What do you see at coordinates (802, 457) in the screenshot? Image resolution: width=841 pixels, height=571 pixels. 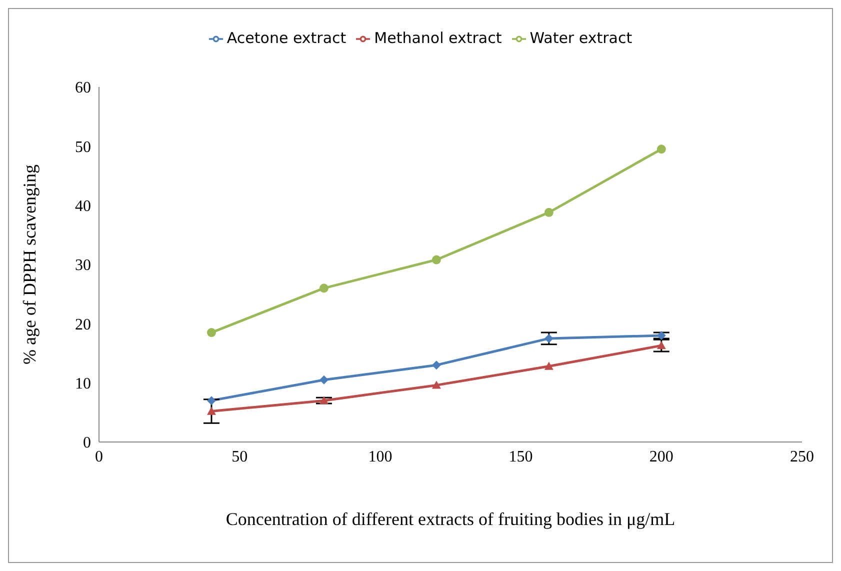 I see `x-tick-label: 250` at bounding box center [802, 457].